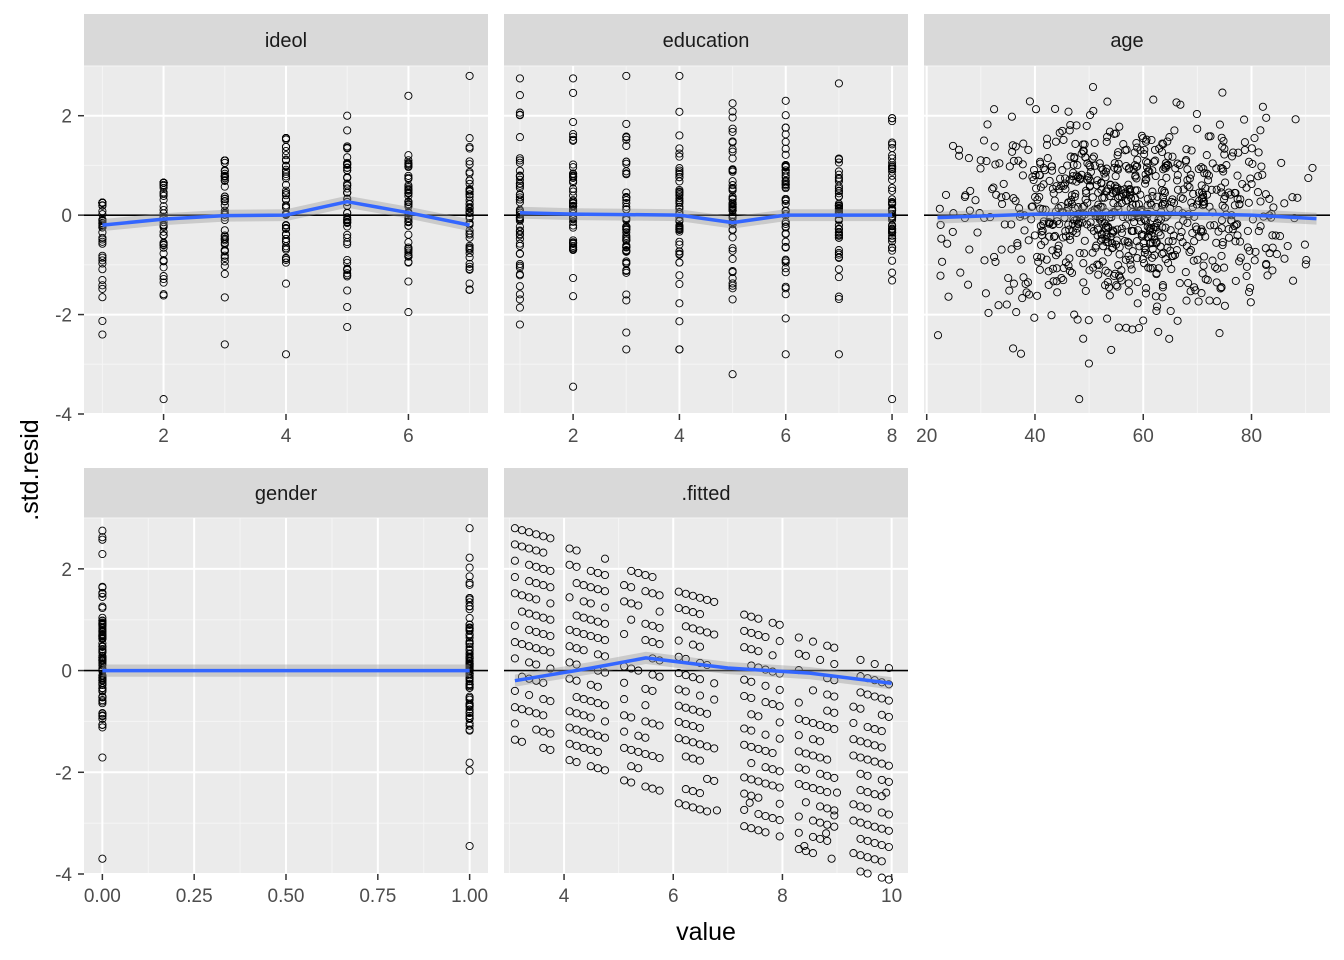 Image resolution: width=1344 pixels, height=960 pixels. I want to click on data-points, so click(286, 693).